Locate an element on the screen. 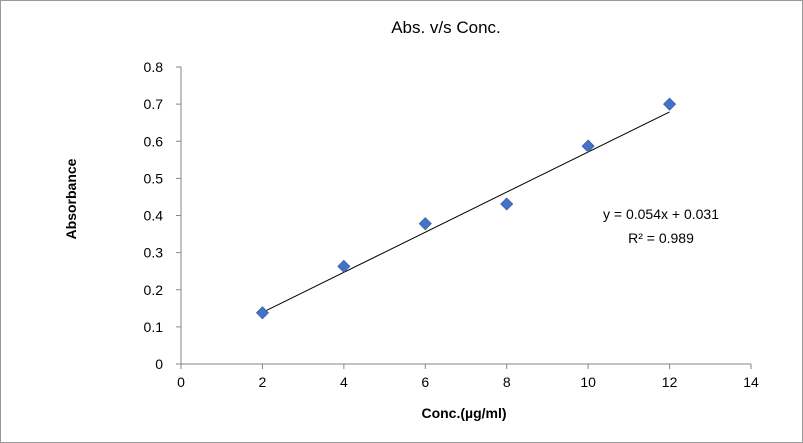 This screenshot has width=803, height=443. y-tick-label: 0.1 is located at coordinates (154, 327).